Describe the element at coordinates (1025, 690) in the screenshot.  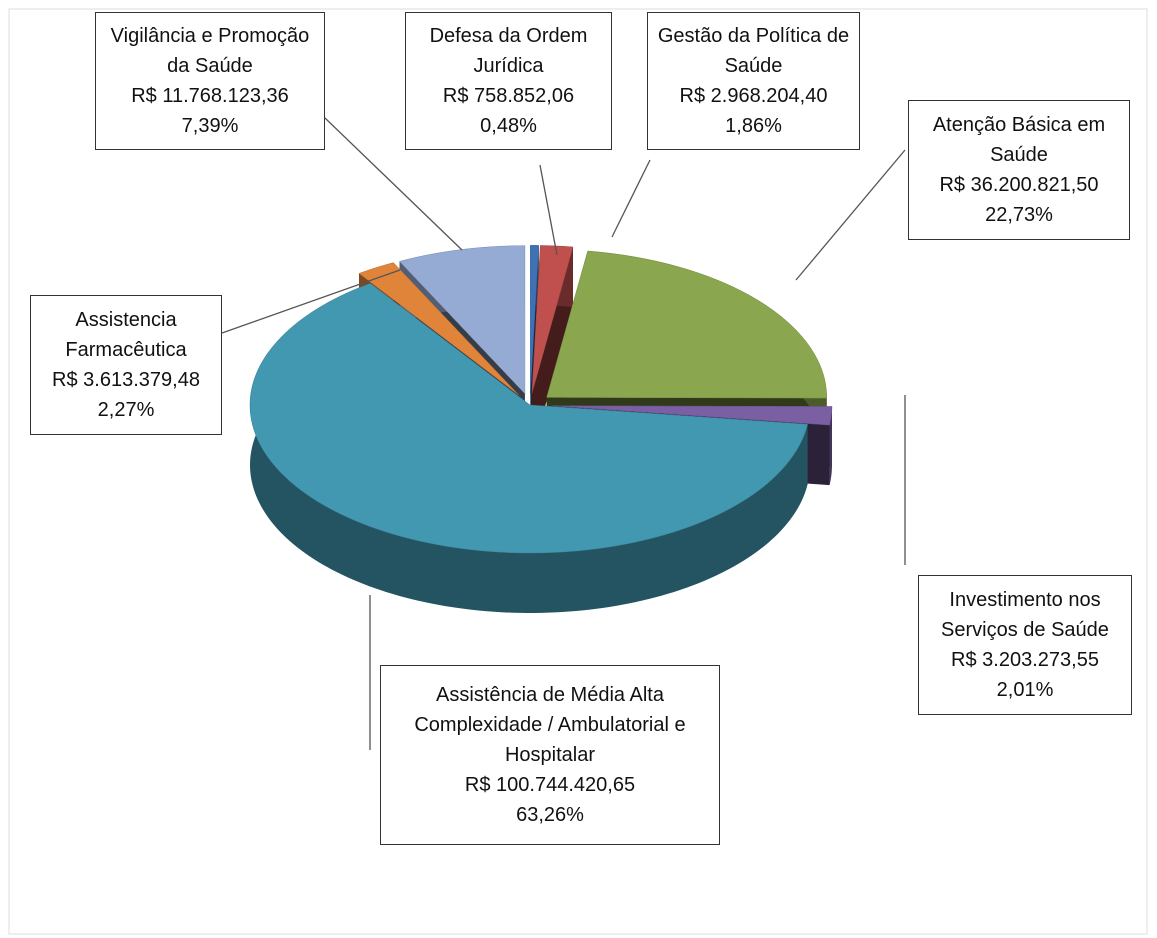
I see `label-value: 2,01%` at that location.